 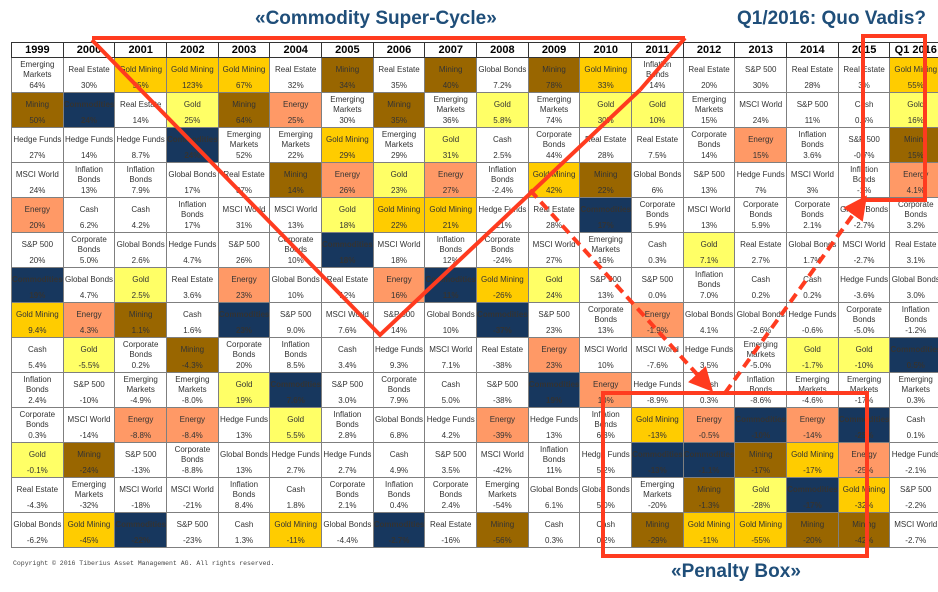 What do you see at coordinates (864, 155) in the screenshot?
I see `return-value: -0.7%` at bounding box center [864, 155].